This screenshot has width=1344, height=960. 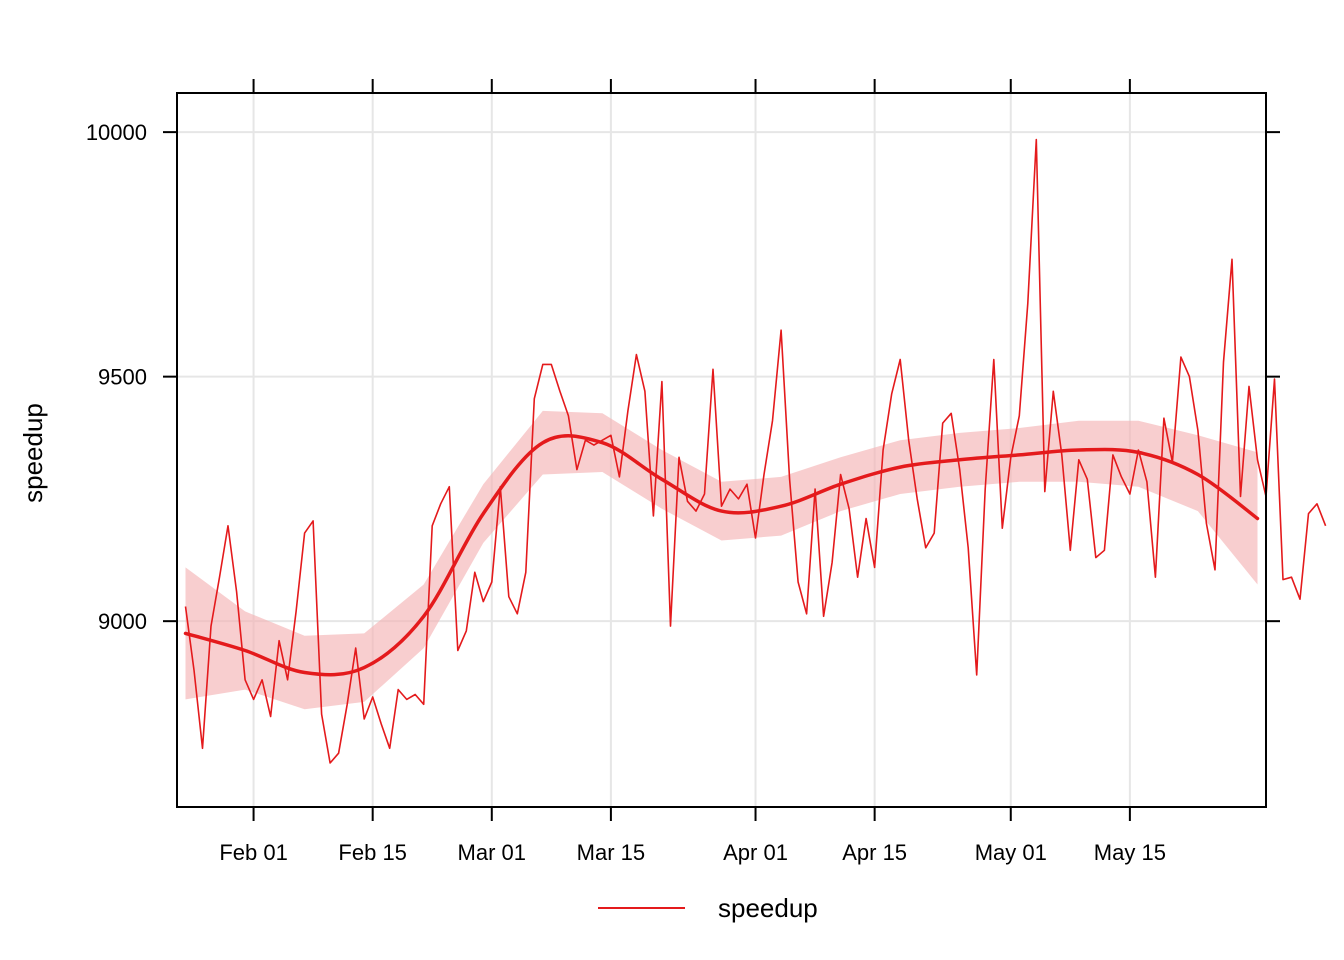 What do you see at coordinates (611, 852) in the screenshot?
I see `x-tick-label: Mar 15` at bounding box center [611, 852].